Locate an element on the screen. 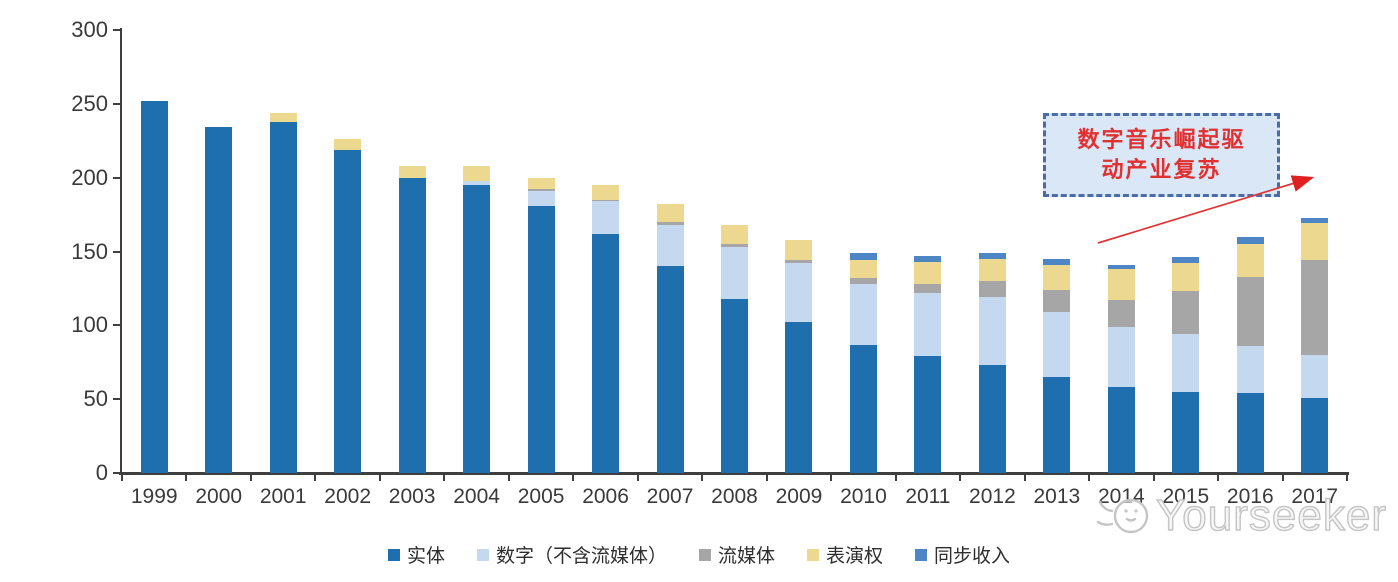 Image resolution: width=1398 pixels, height=582 pixels. bar-segment-2000 is located at coordinates (219, 300).